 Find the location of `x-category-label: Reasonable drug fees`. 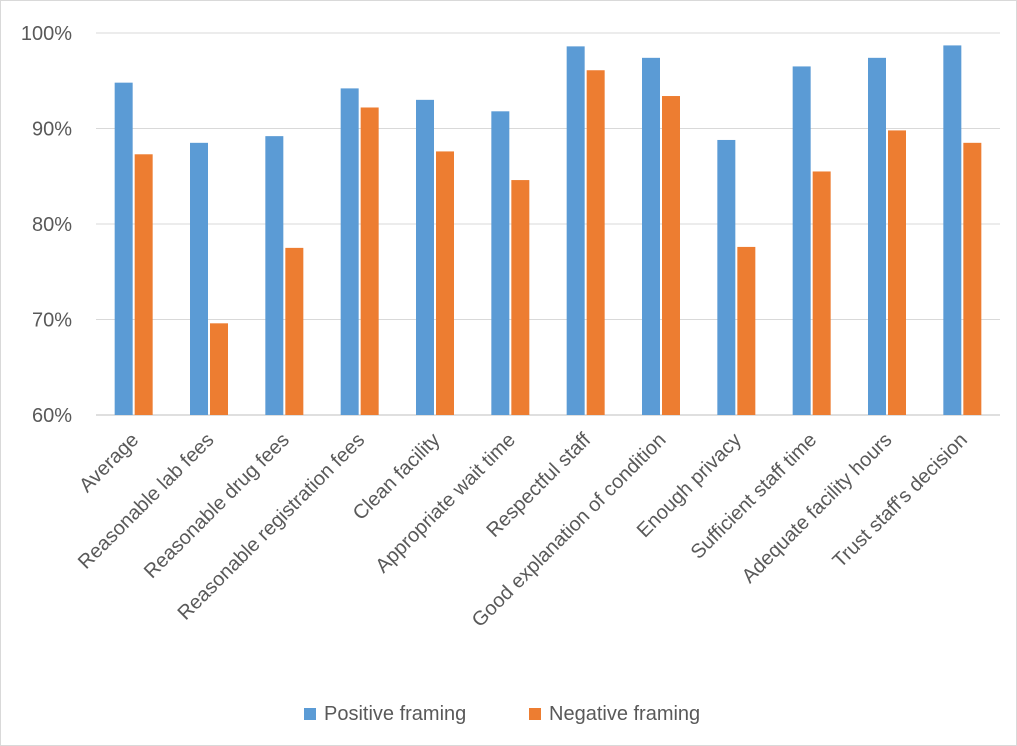

x-category-label: Reasonable drug fees is located at coordinates (217, 506).